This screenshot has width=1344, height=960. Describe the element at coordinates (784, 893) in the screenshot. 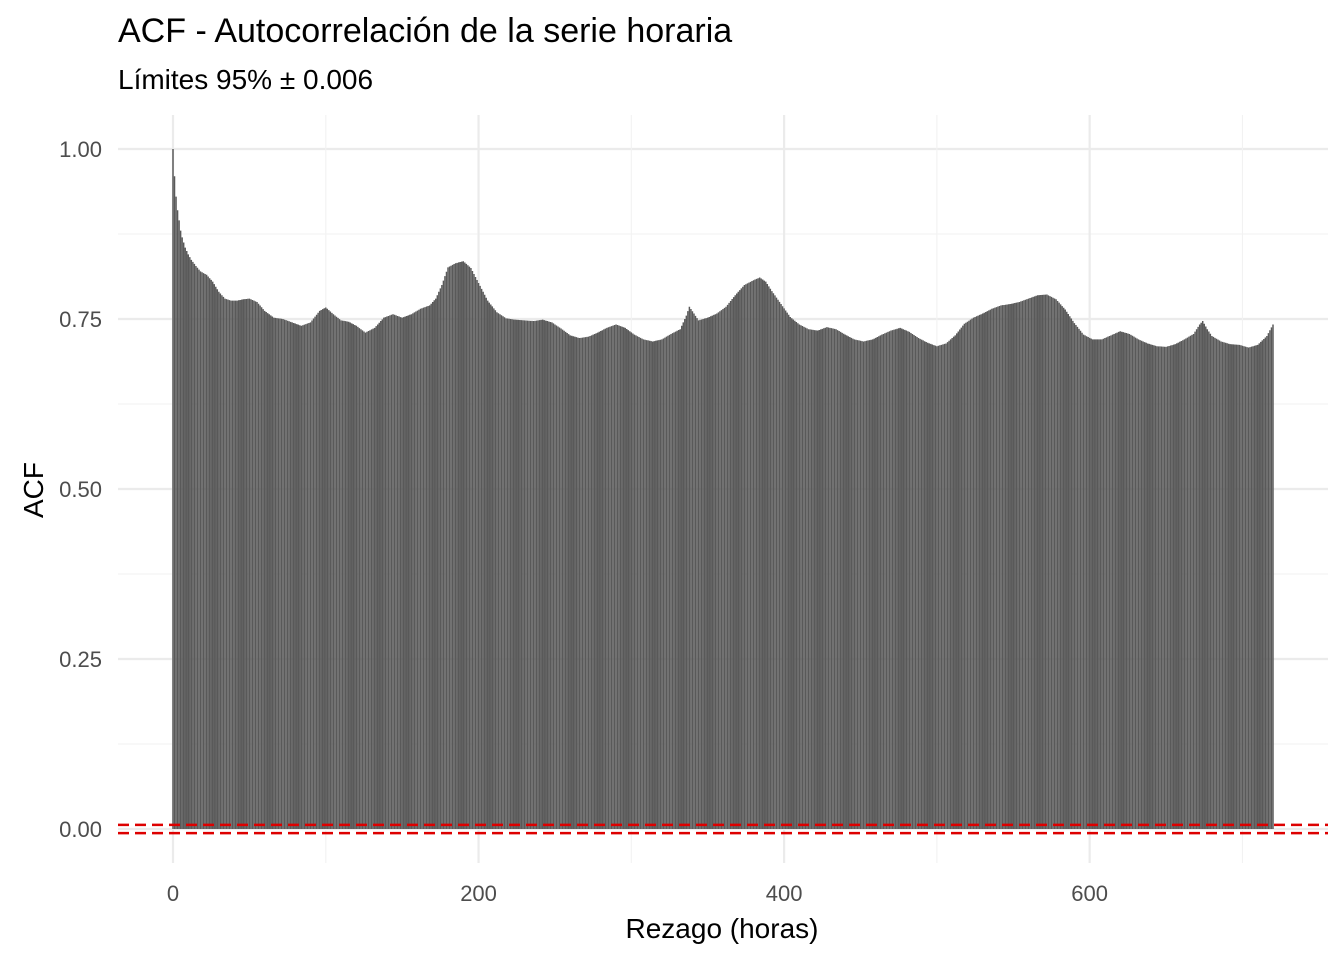

I see `x-tick-label: 400` at that location.